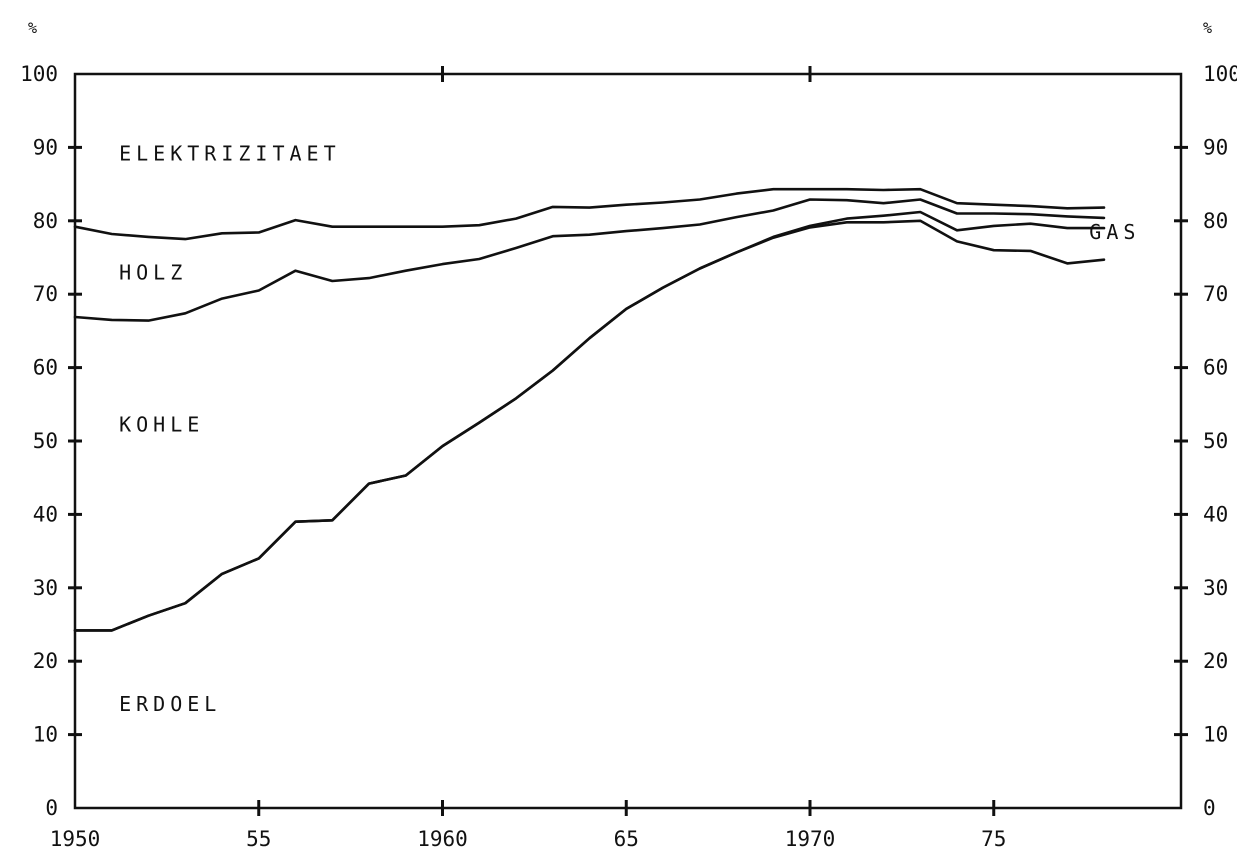  What do you see at coordinates (39, 74) in the screenshot?
I see `y-tick-label-left: 100` at bounding box center [39, 74].